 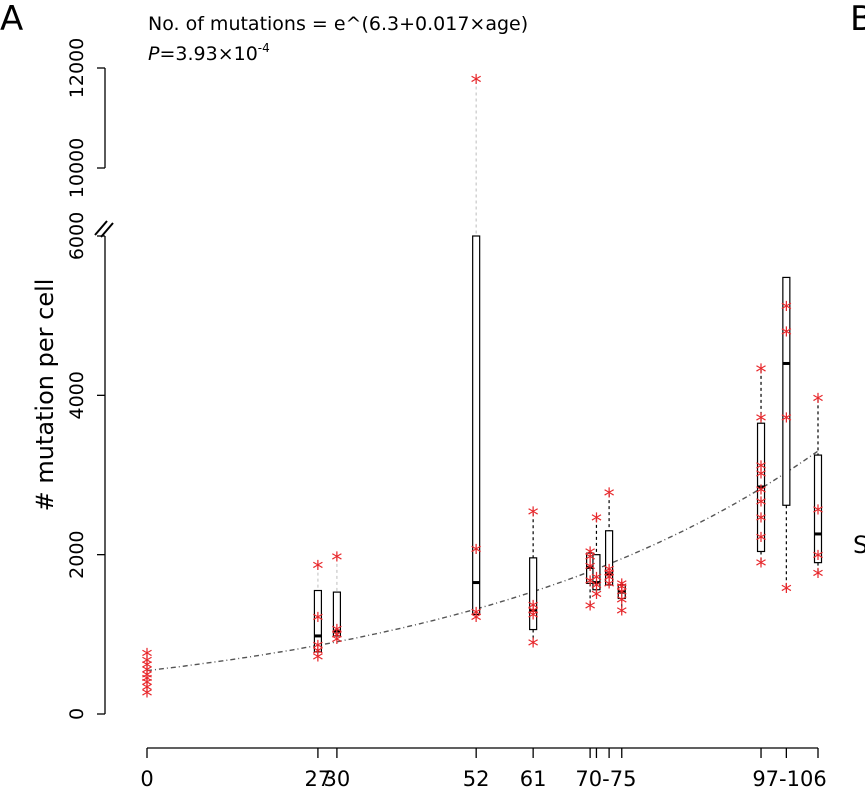 I want to click on y-tick-label-2000: 2000, so click(x=77, y=554).